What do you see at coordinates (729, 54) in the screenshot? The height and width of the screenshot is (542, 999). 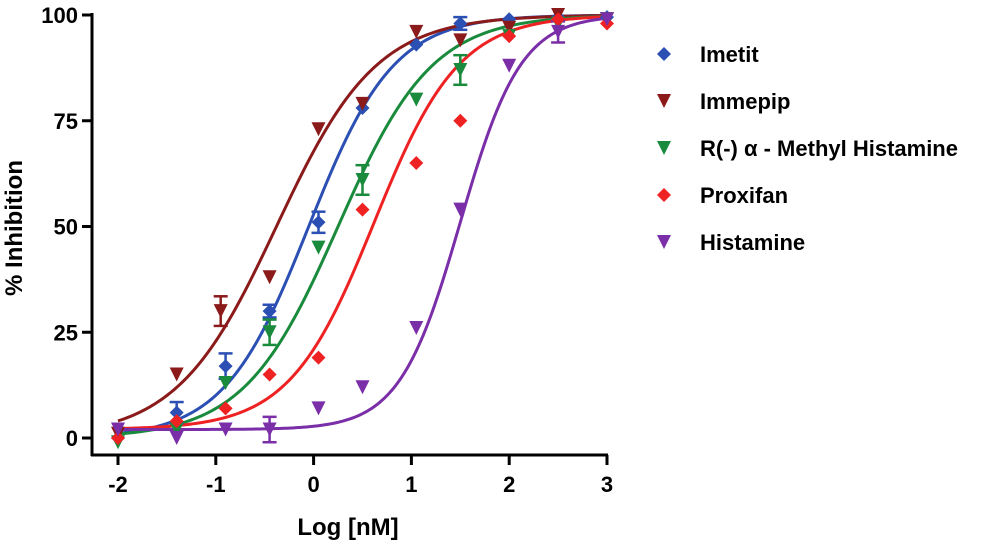 I see `legend-label: Imetit` at bounding box center [729, 54].